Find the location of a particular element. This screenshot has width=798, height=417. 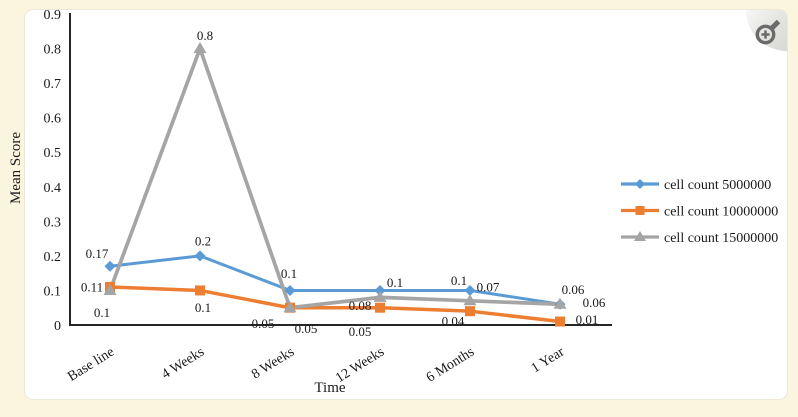

zoom-image-button is located at coordinates (766, 30).